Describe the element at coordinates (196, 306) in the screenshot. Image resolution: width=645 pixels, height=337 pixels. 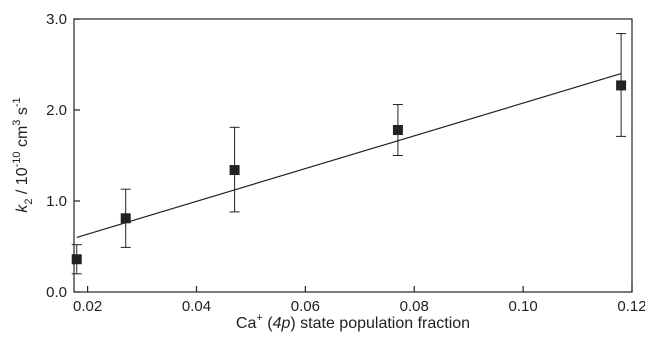
I see `x-tick-label-1: 0.04` at that location.